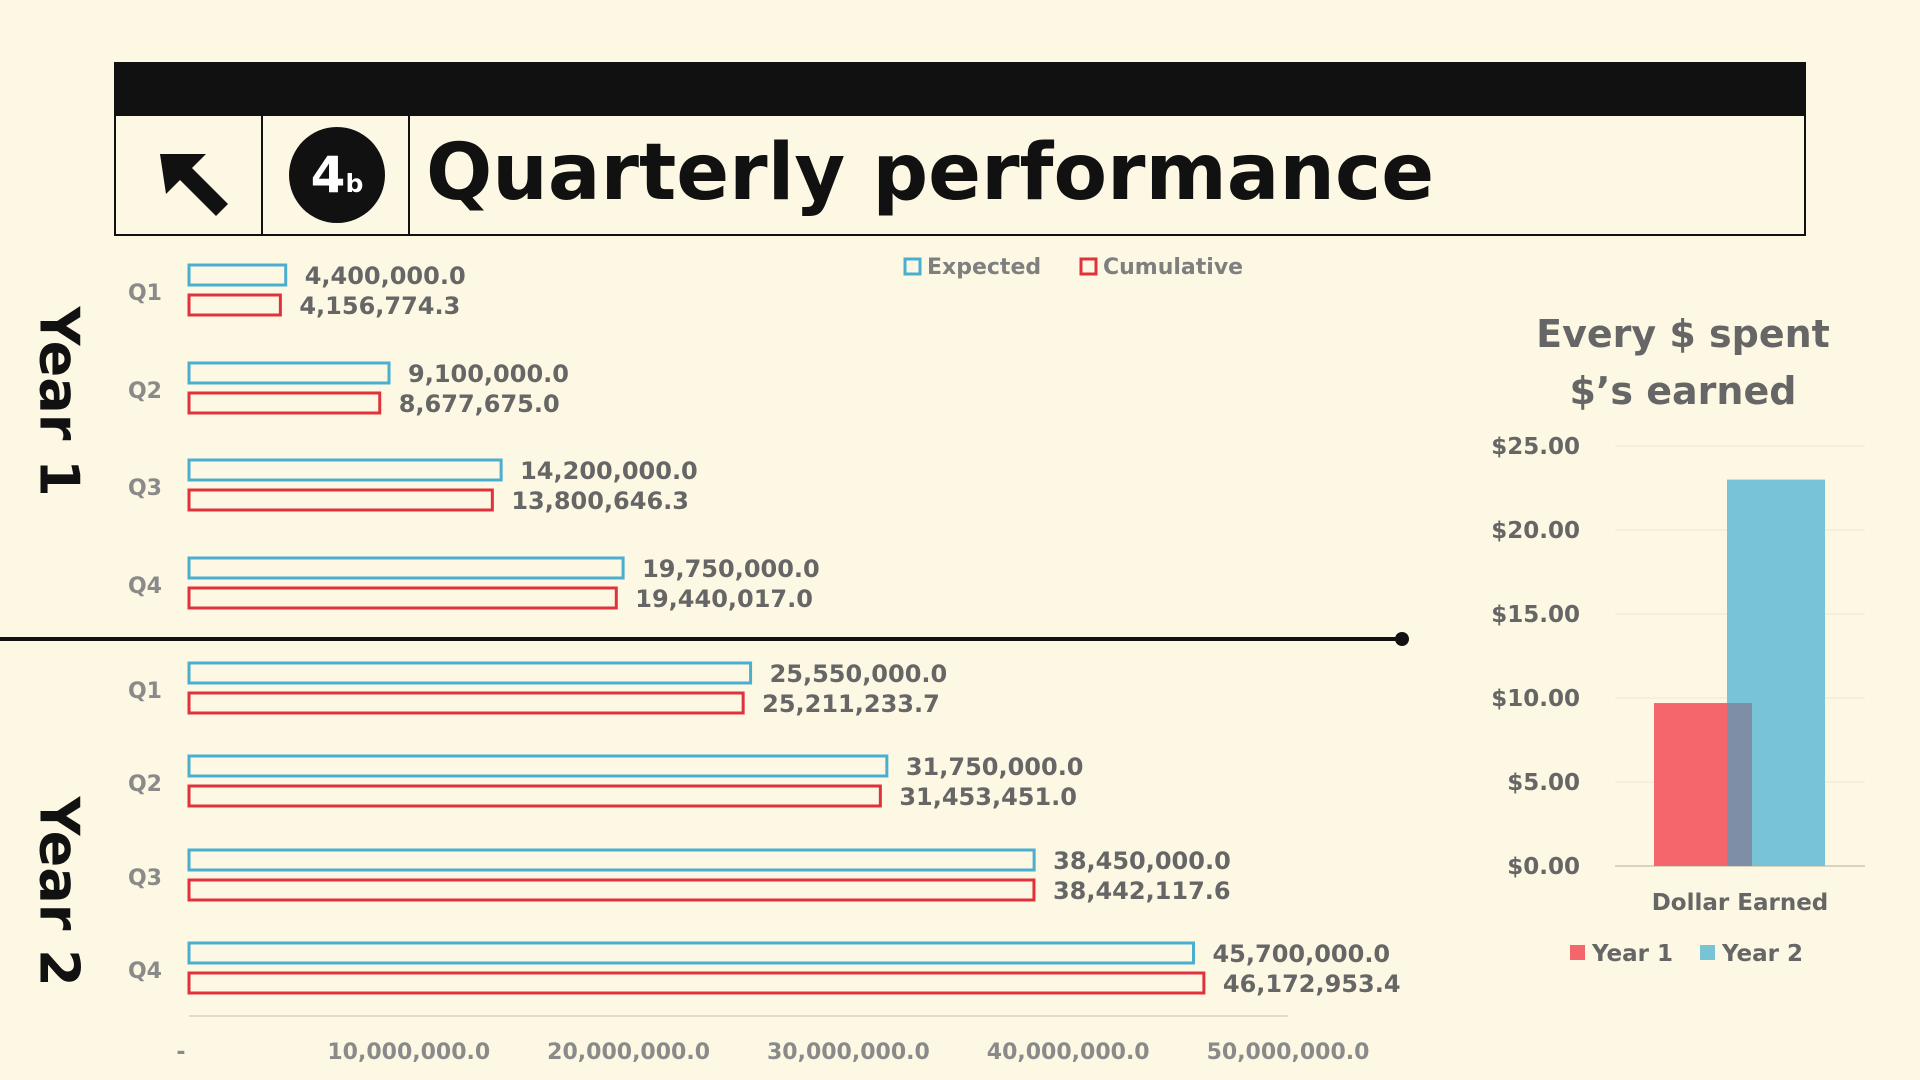 The height and width of the screenshot is (1080, 1920). I want to click on section-badge-cell: 4b, so click(336, 175).